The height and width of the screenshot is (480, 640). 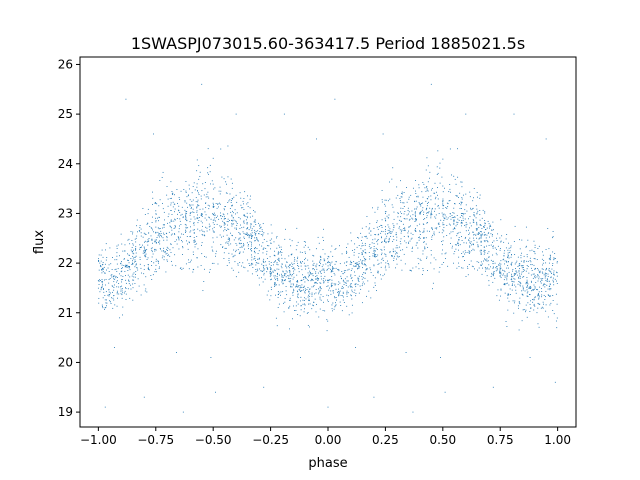 What do you see at coordinates (39, 242) in the screenshot?
I see `y-axis-label: flux` at bounding box center [39, 242].